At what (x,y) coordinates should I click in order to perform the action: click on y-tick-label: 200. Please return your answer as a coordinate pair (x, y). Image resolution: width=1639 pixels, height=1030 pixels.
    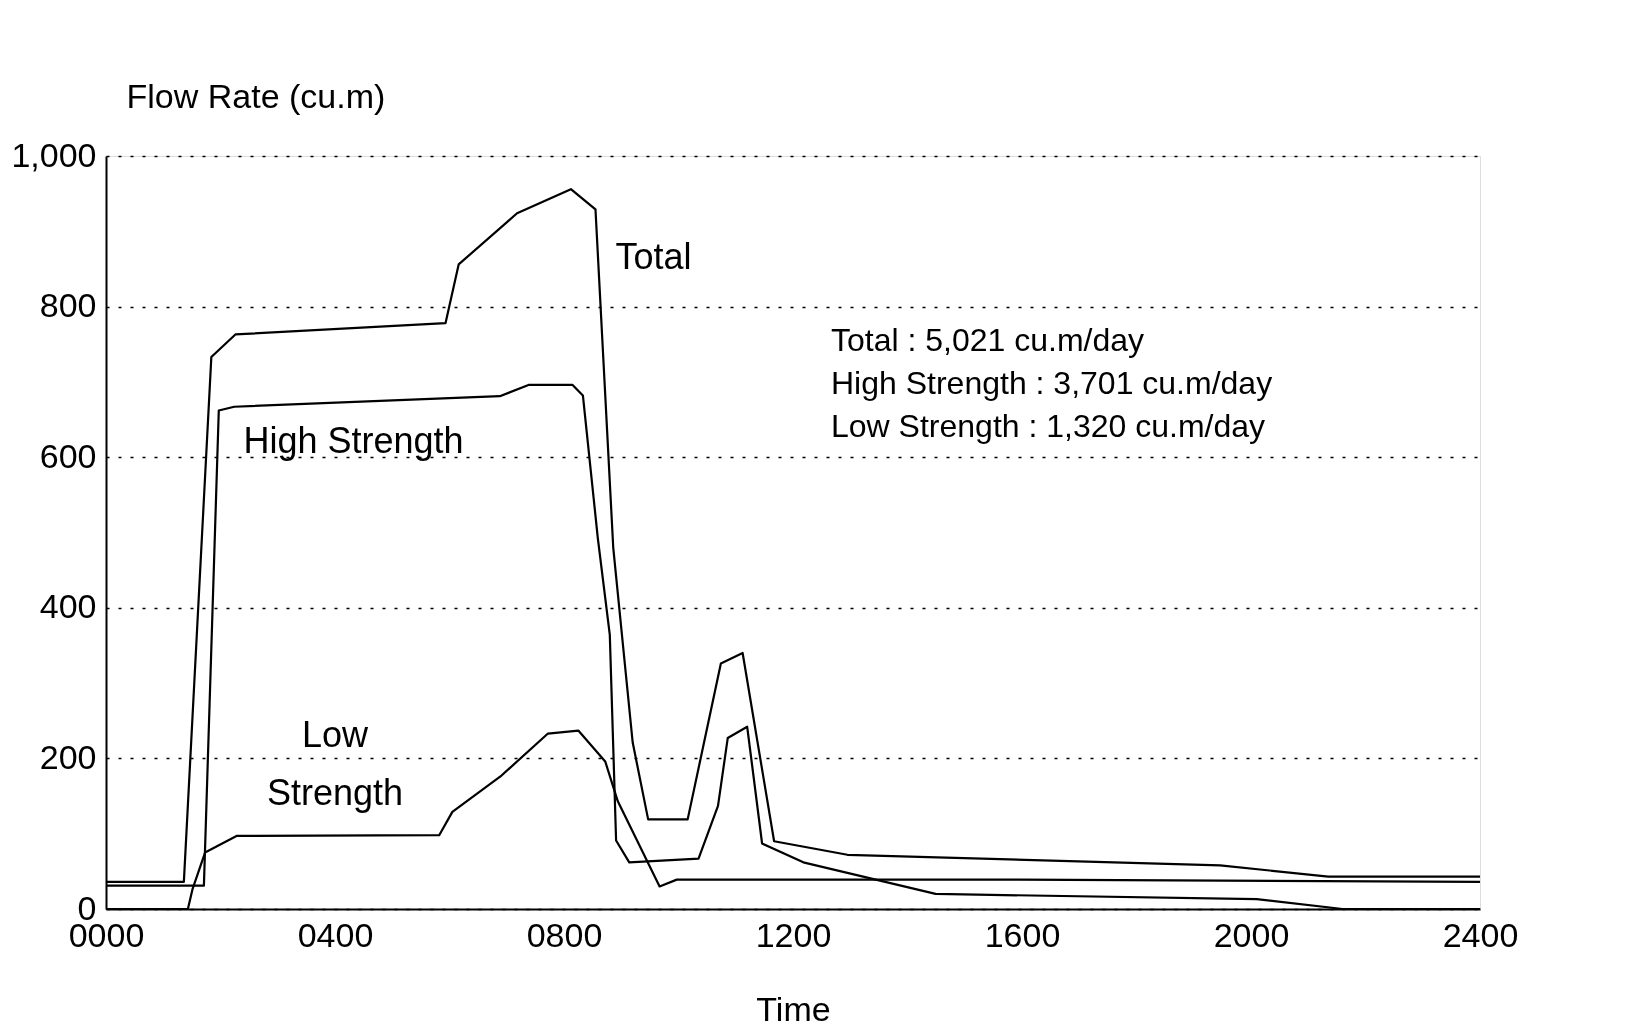
    Looking at the image, I should click on (68, 756).